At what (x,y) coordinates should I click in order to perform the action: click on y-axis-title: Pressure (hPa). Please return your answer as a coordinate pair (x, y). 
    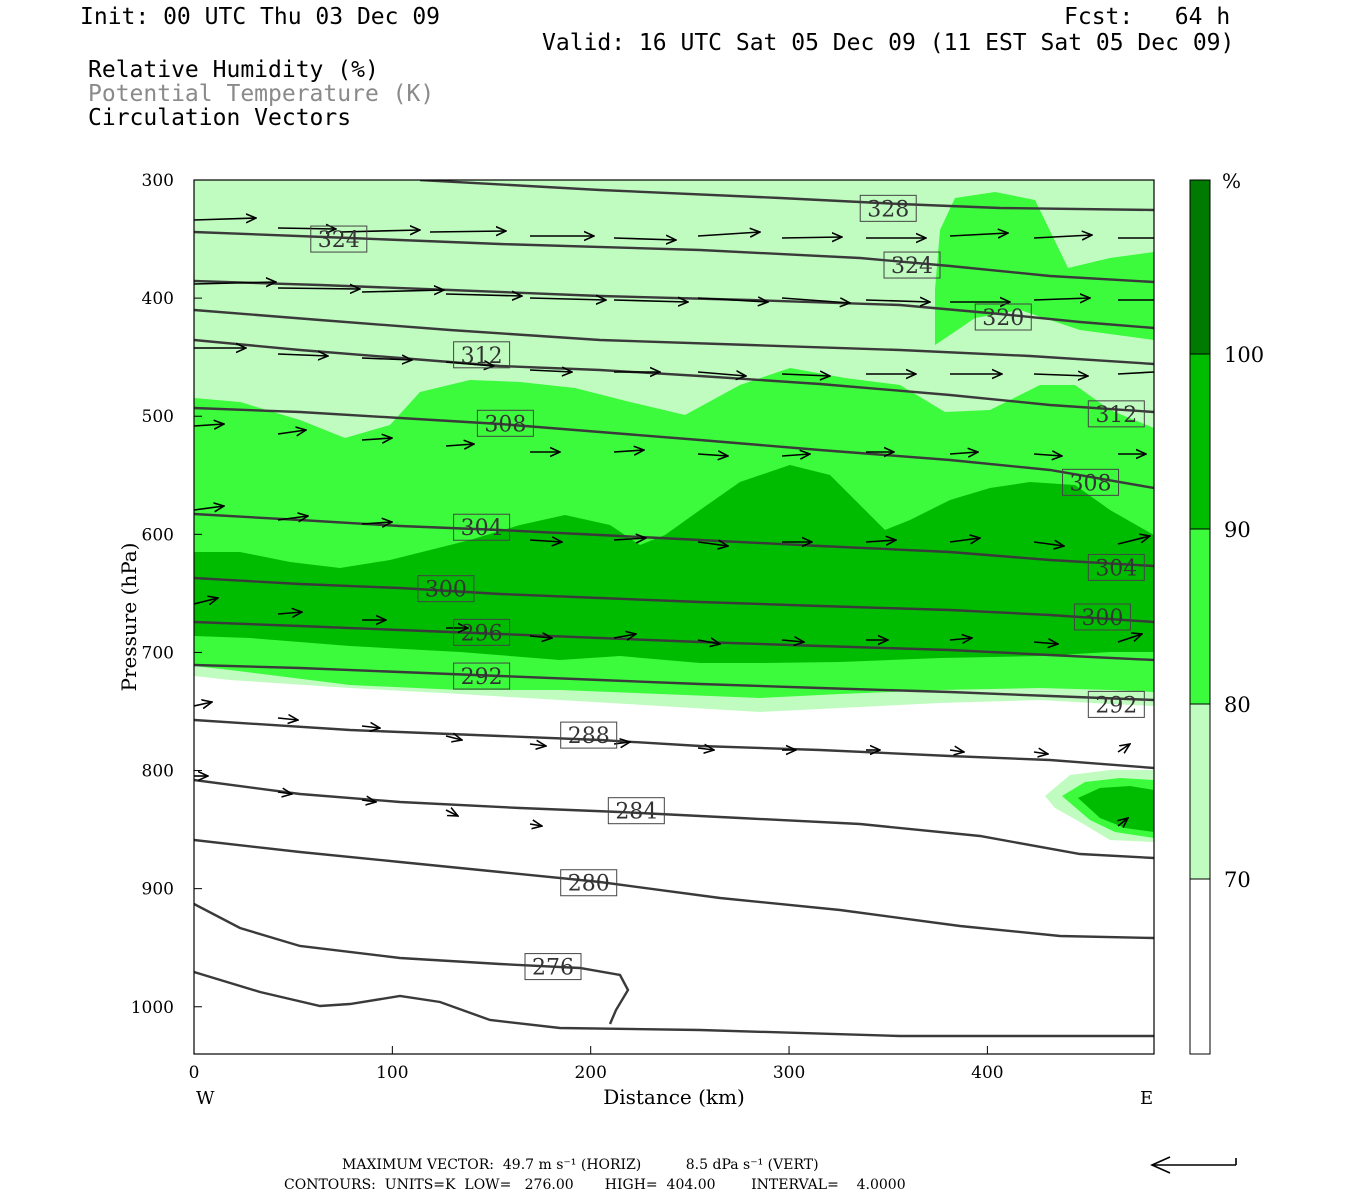
    Looking at the image, I should click on (129, 617).